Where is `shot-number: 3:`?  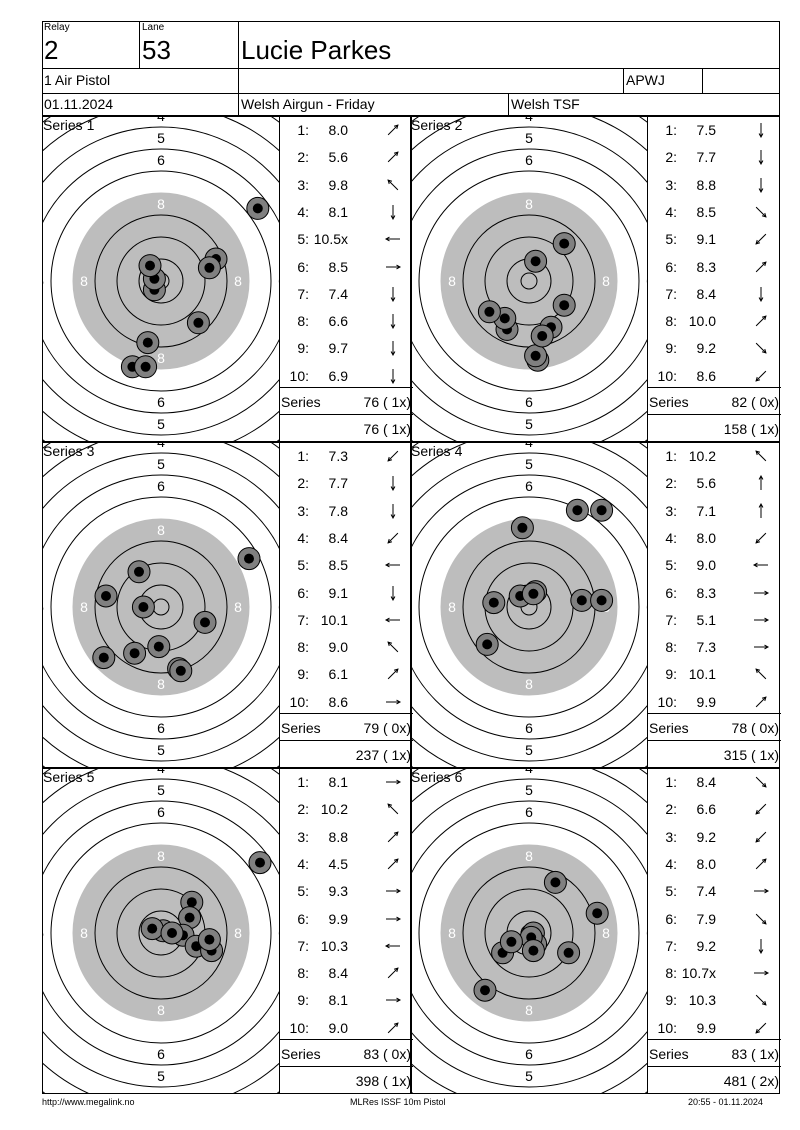 shot-number: 3: is located at coordinates (671, 836).